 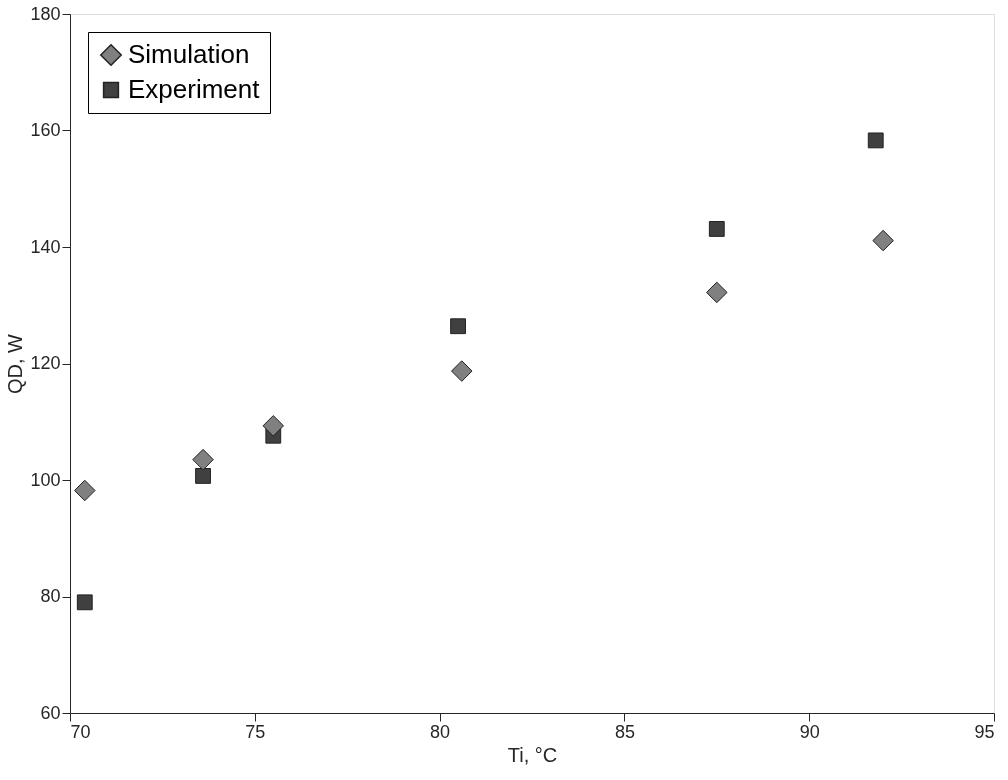 I want to click on y-tick-label: 160, so click(x=45, y=130).